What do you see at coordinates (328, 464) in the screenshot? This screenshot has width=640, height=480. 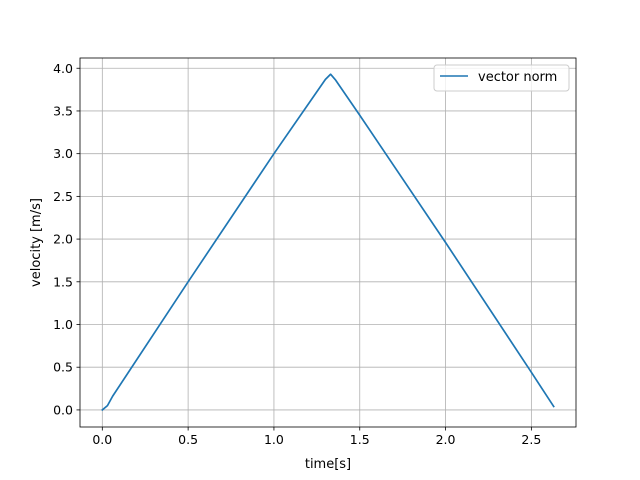 I see `x-axis-label: time[s]` at bounding box center [328, 464].